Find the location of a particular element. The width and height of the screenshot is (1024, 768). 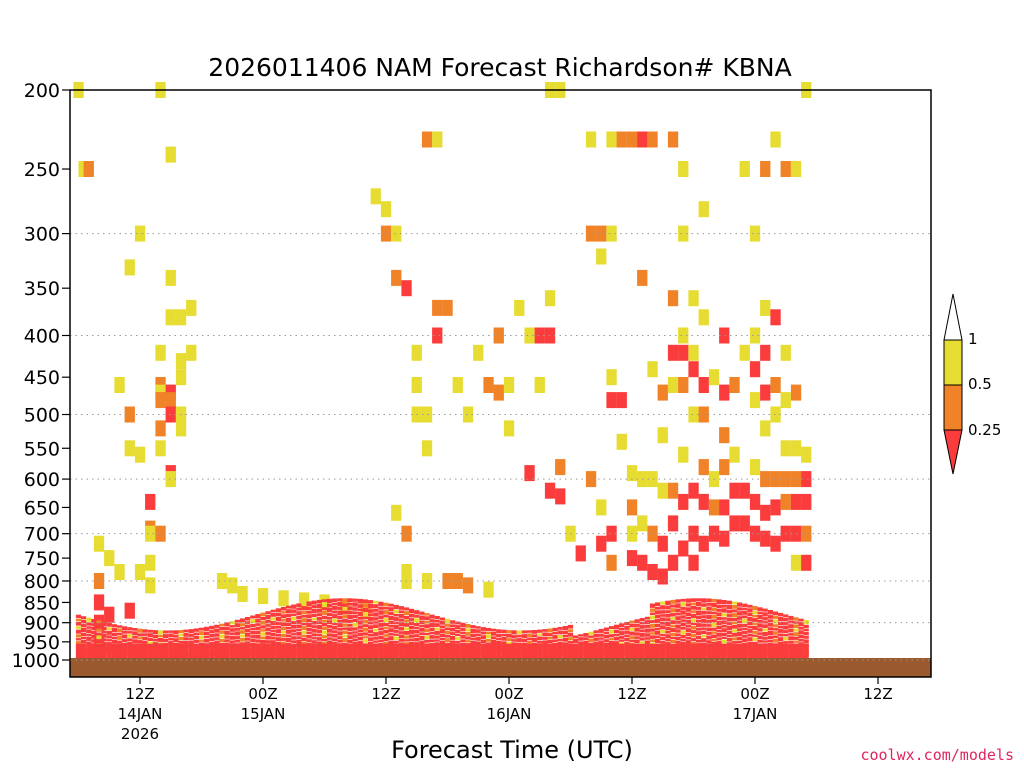

y-tick-label: 600 is located at coordinates (42, 480).